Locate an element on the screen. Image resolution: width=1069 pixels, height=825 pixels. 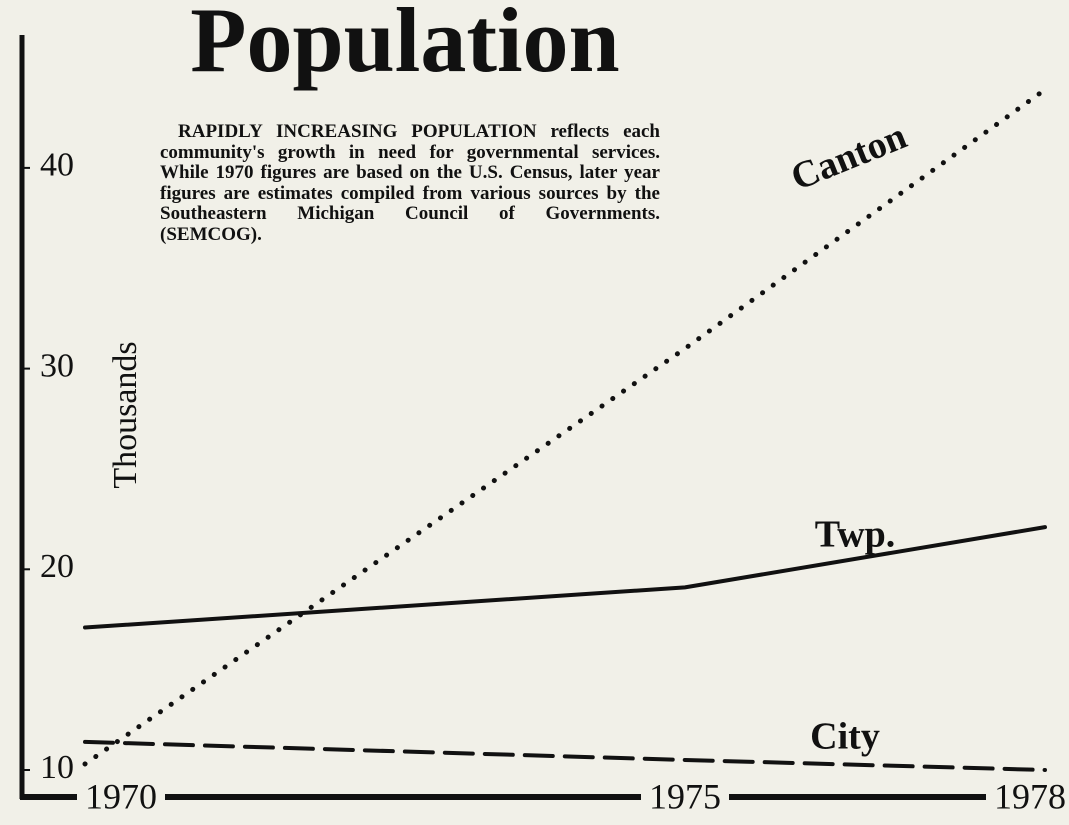
y-axis-label: Thousands is located at coordinates (125, 414).